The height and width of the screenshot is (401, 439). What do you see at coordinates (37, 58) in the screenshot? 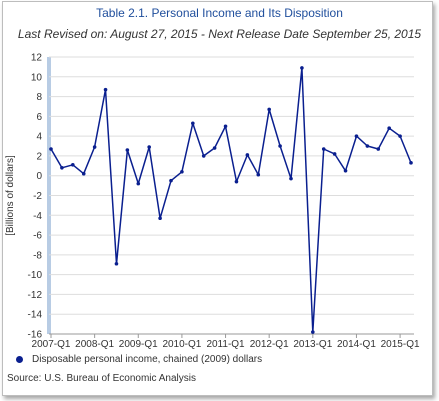
I see `y-tick-label: 12` at bounding box center [37, 58].